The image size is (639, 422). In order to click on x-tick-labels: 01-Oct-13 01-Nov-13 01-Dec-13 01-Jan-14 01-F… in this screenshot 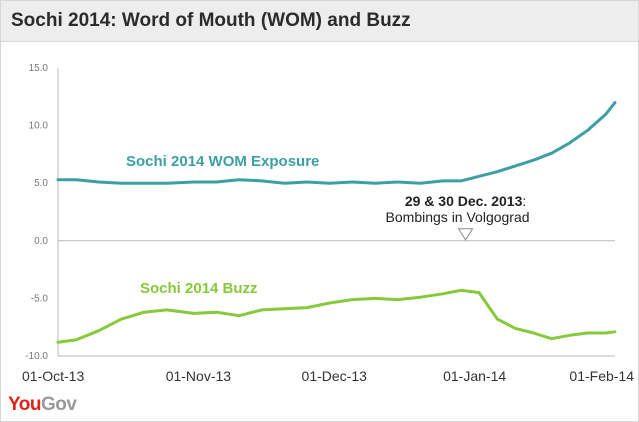, I will do `click(328, 376)`.